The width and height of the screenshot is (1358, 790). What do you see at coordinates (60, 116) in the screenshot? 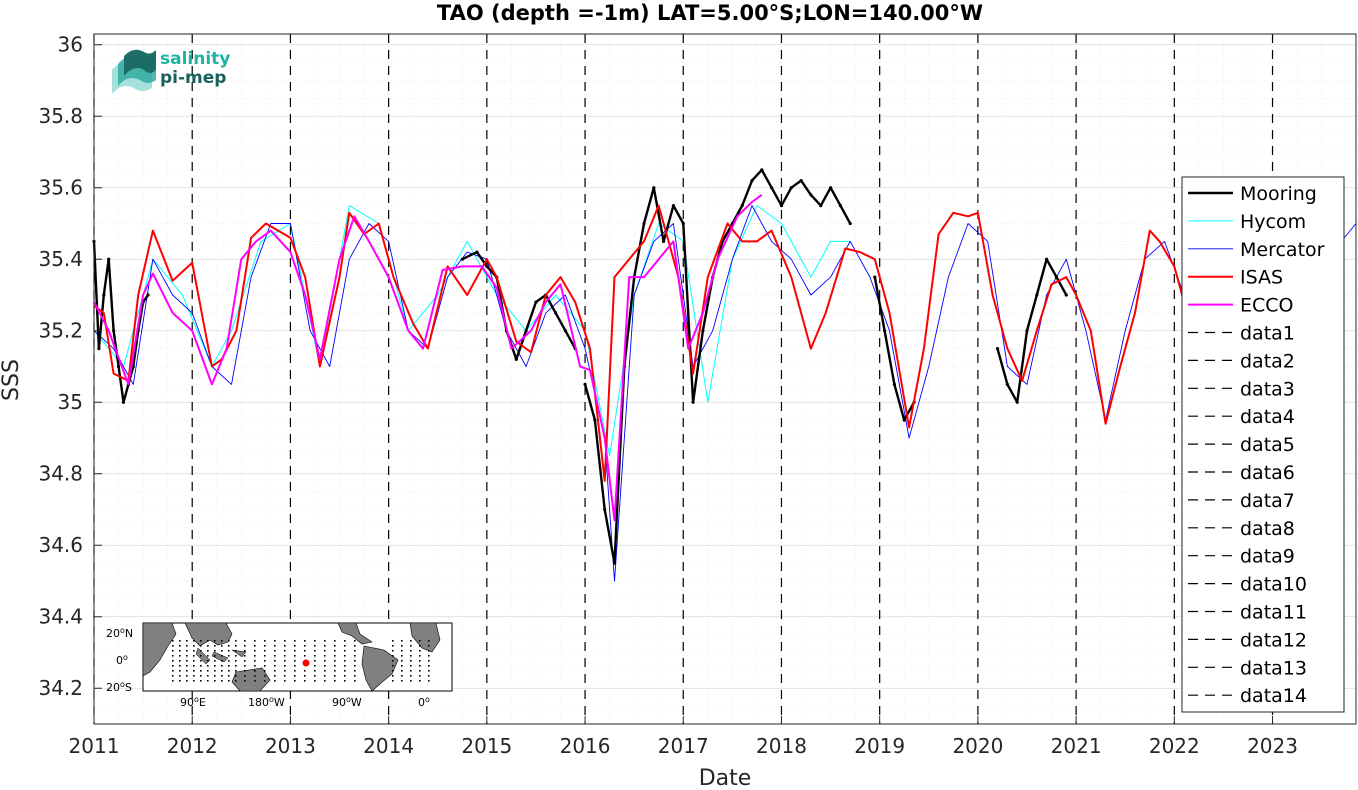
I see `y-tick-label: 35.8` at bounding box center [60, 116].